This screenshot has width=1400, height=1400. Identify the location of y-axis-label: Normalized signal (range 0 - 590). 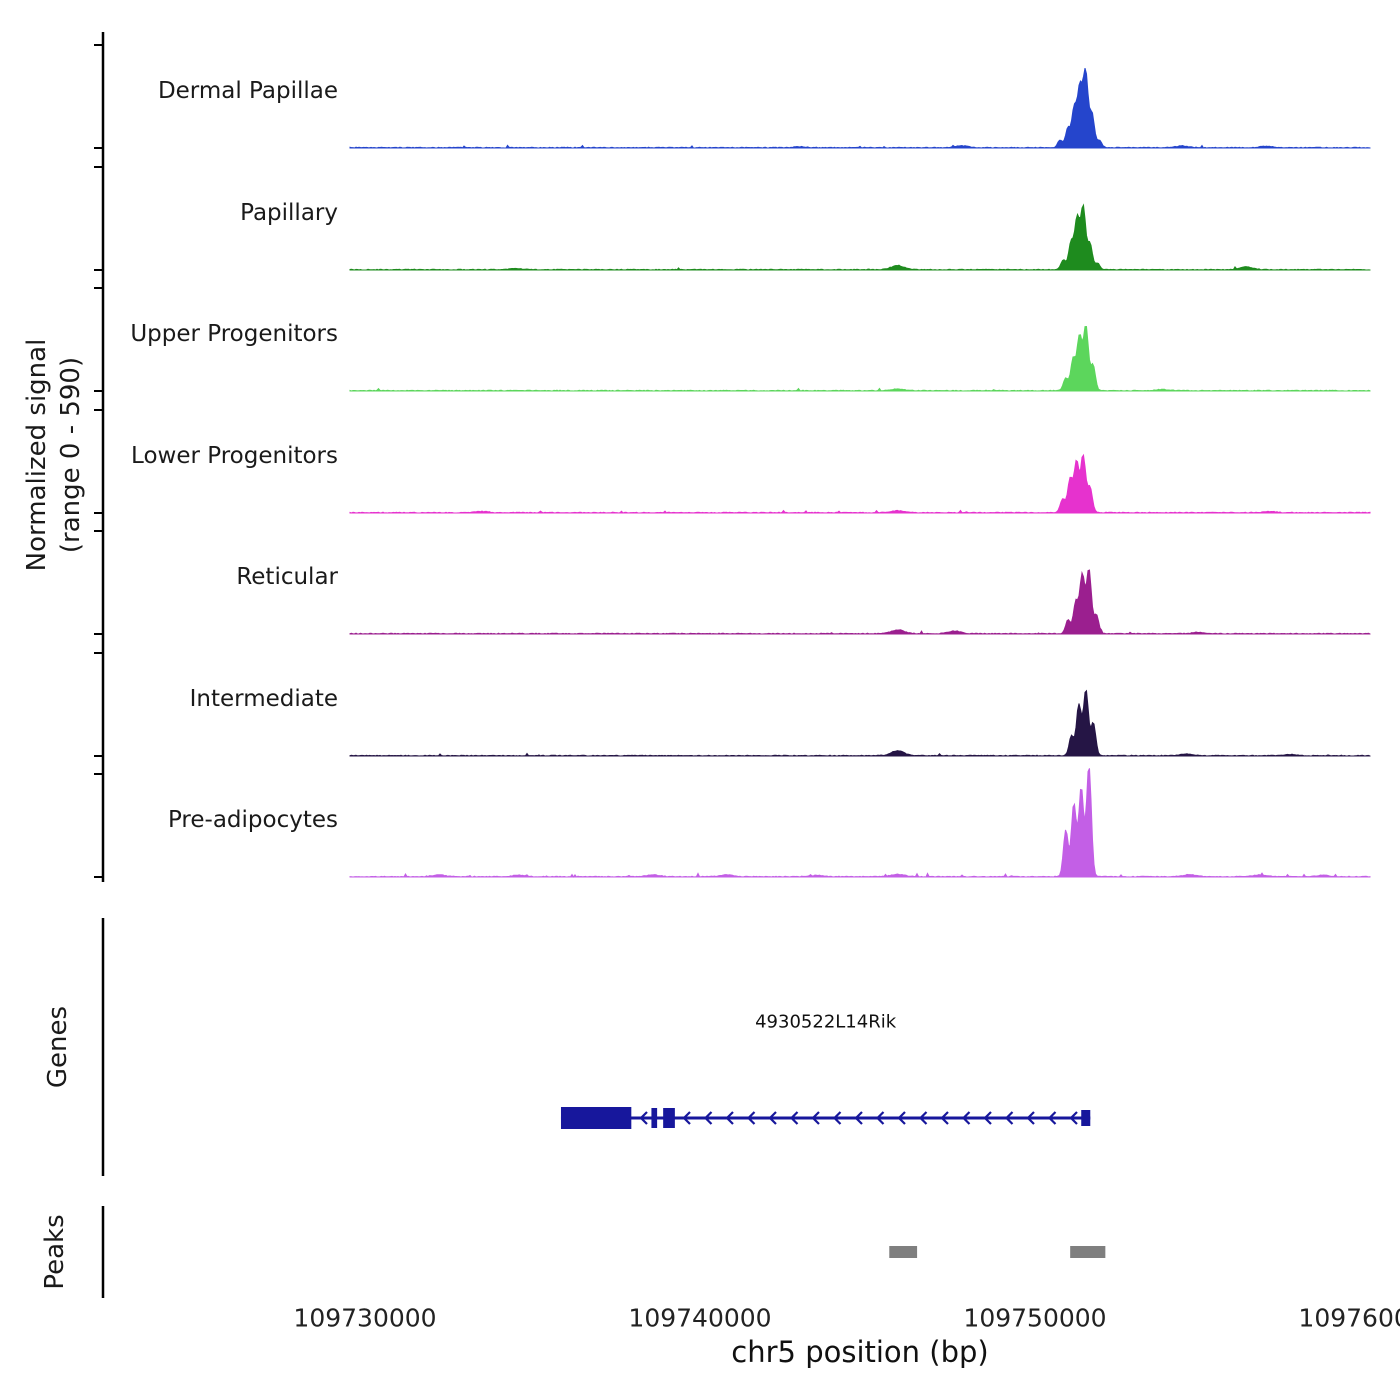
(54, 455).